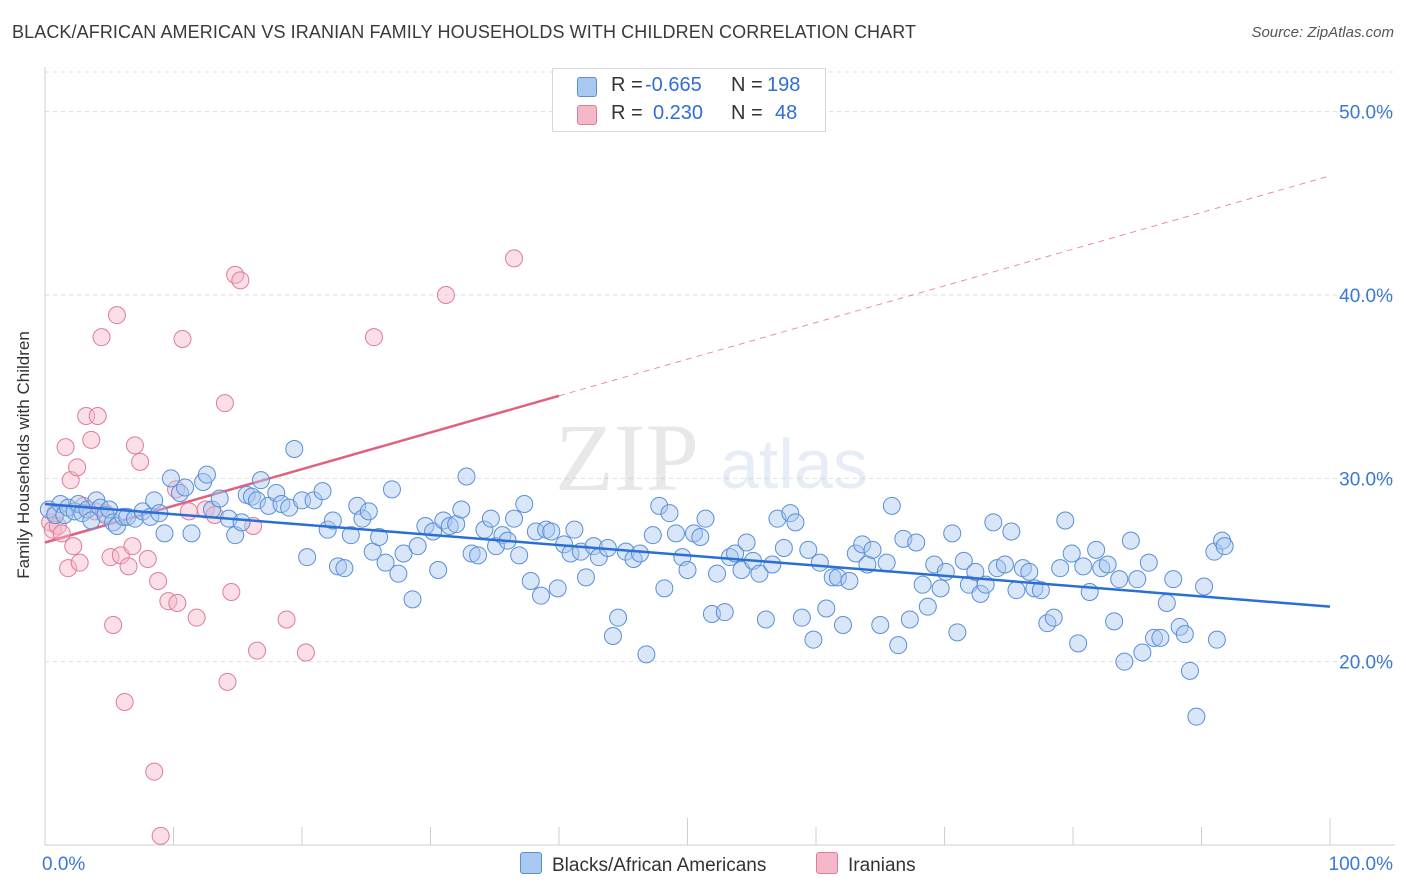 This screenshot has width=1406, height=892. Describe the element at coordinates (587, 87) in the screenshot. I see `legend-swatch-blacks` at that location.